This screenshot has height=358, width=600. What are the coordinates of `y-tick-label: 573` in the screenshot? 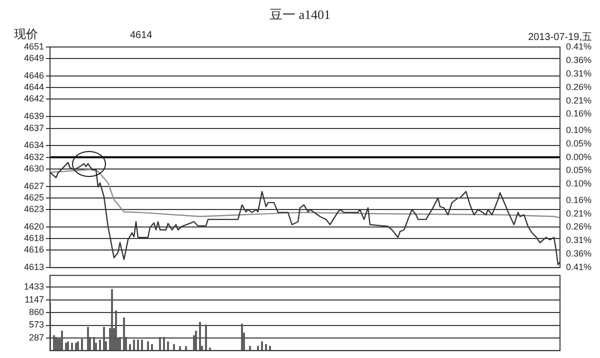 It's located at (36, 325).